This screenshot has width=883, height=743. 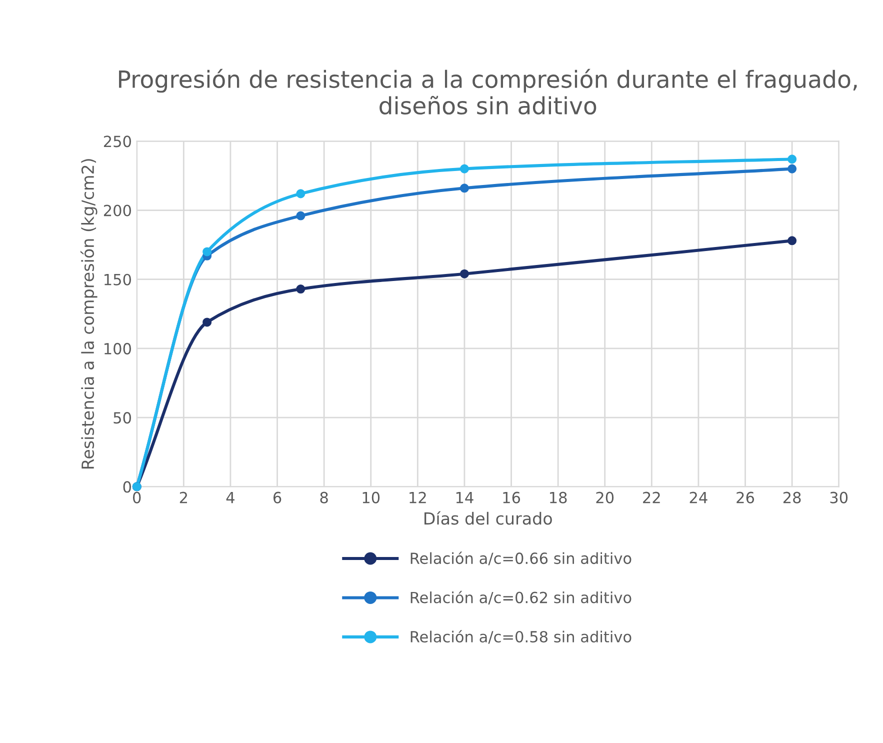 I want to click on x-tick-label: 18, so click(x=558, y=498).